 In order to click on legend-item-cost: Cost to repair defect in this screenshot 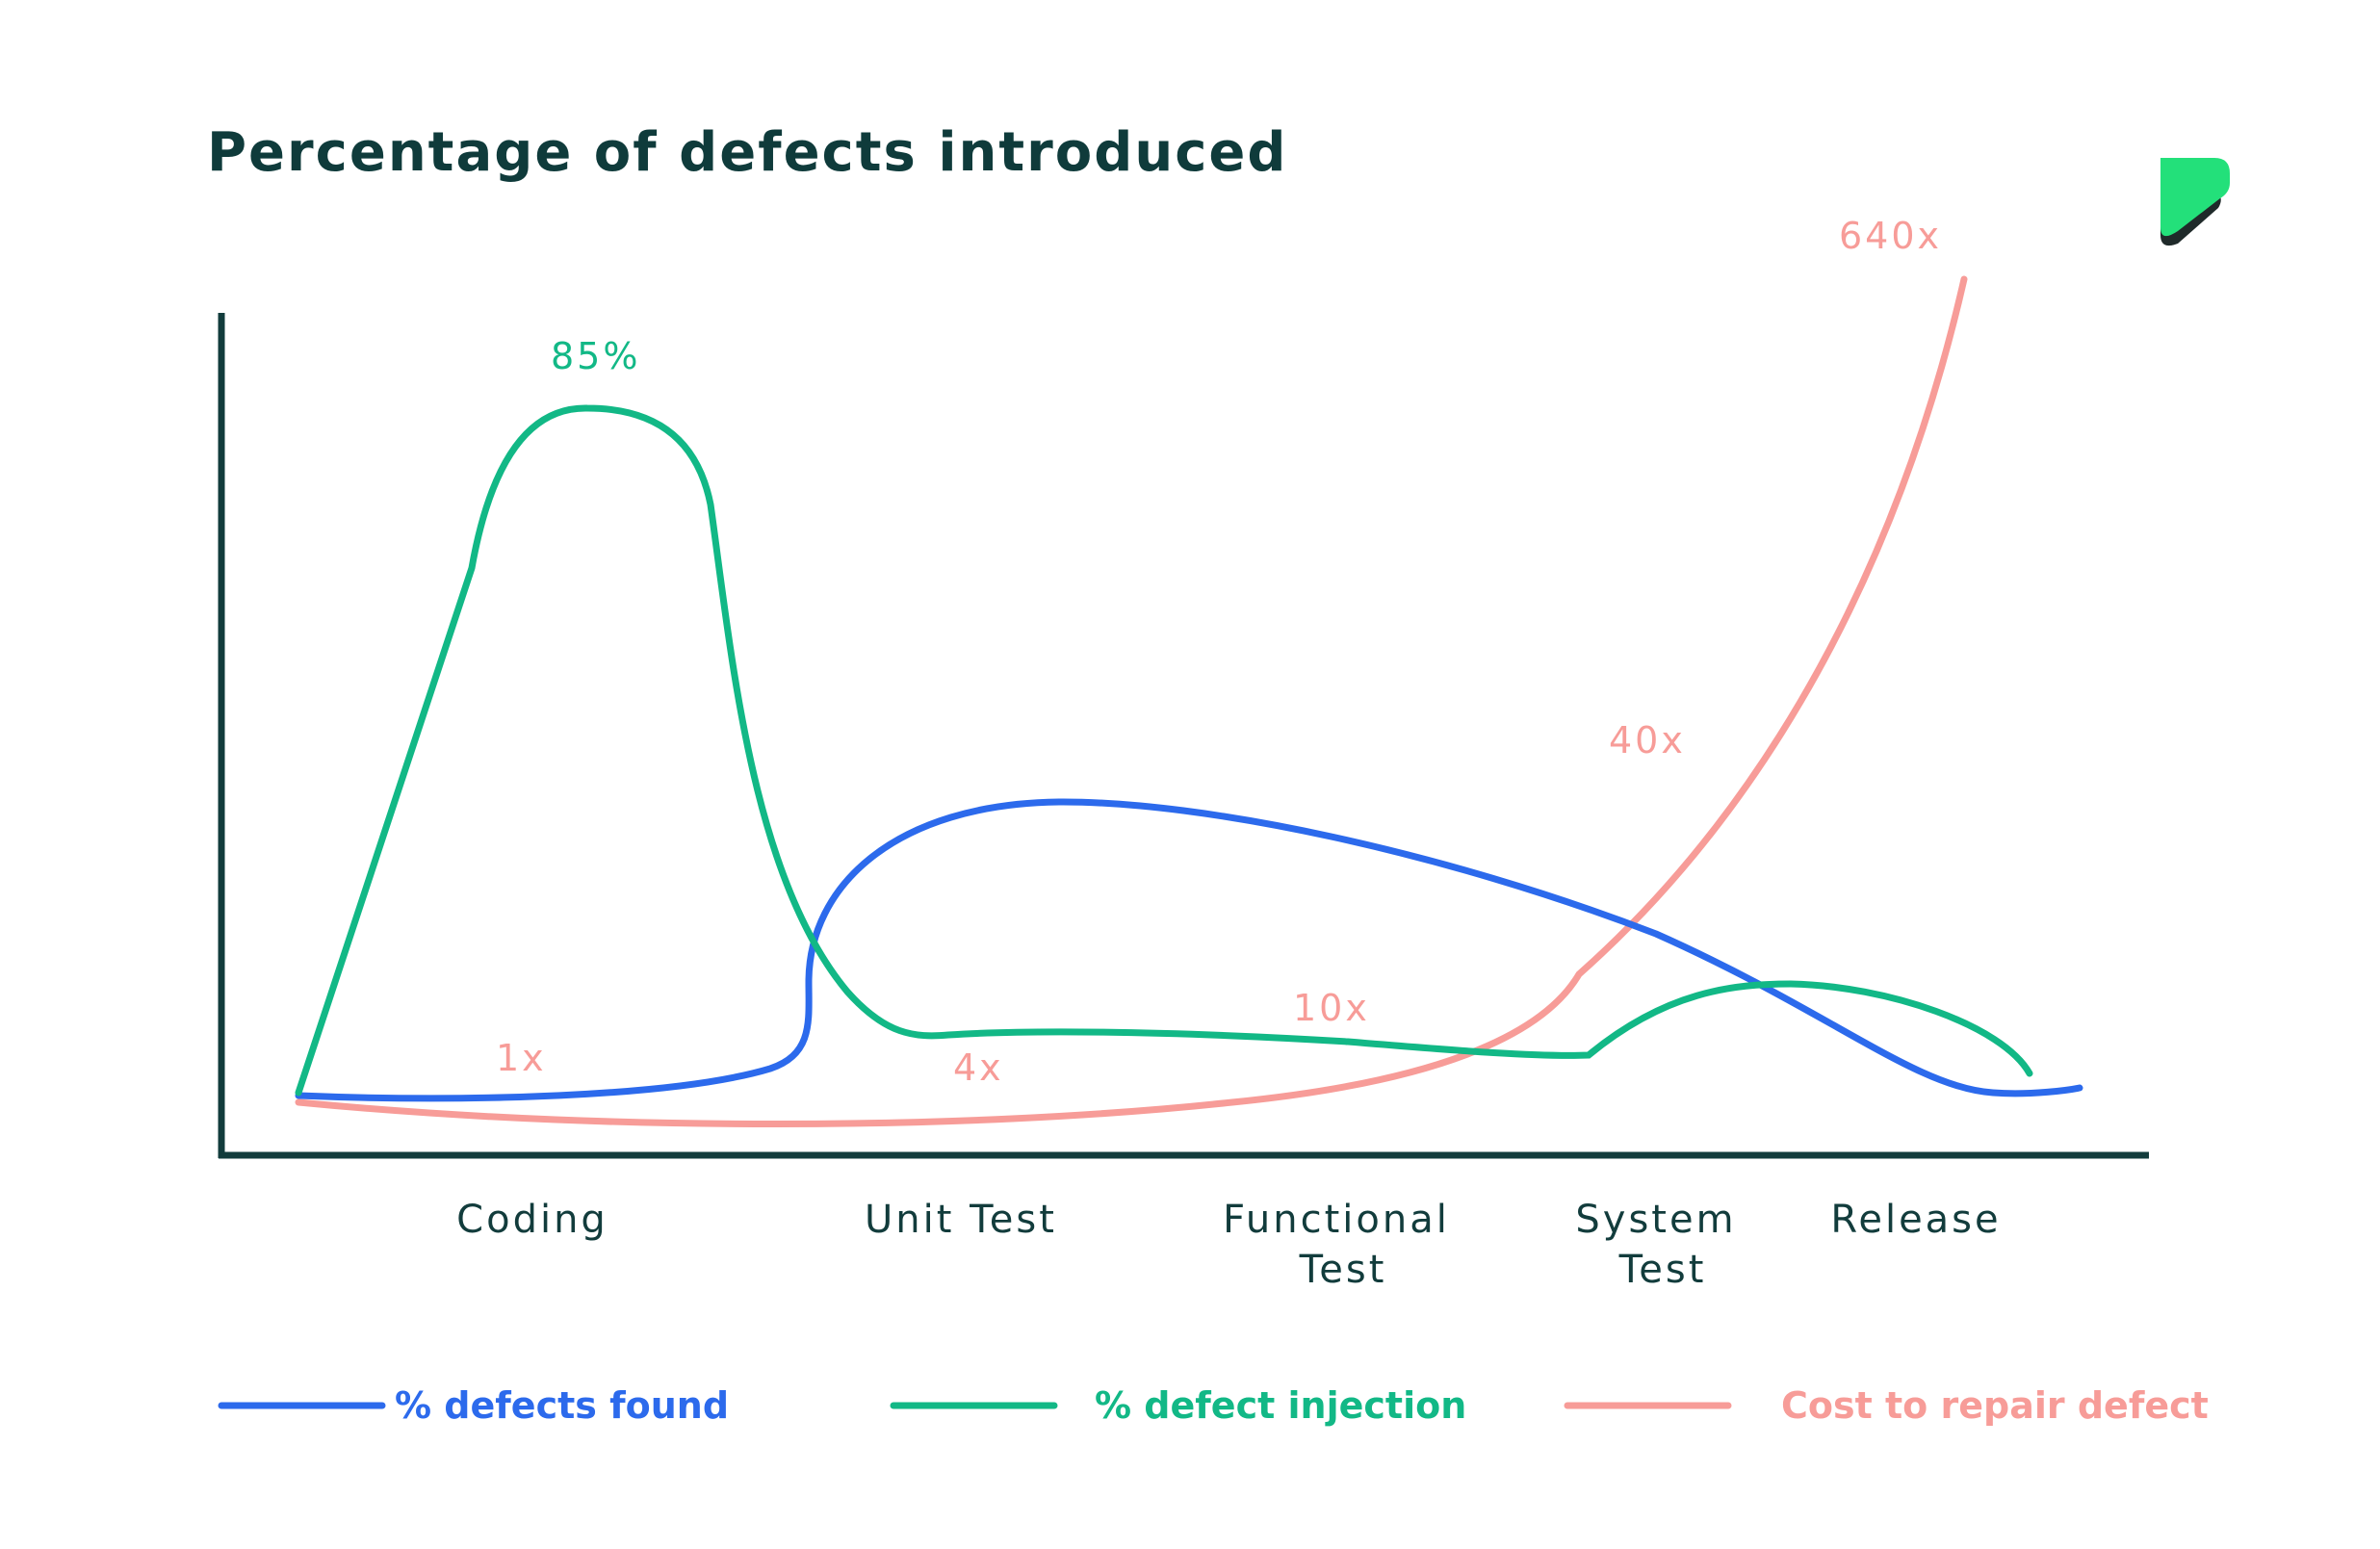, I will do `click(1887, 1406)`.